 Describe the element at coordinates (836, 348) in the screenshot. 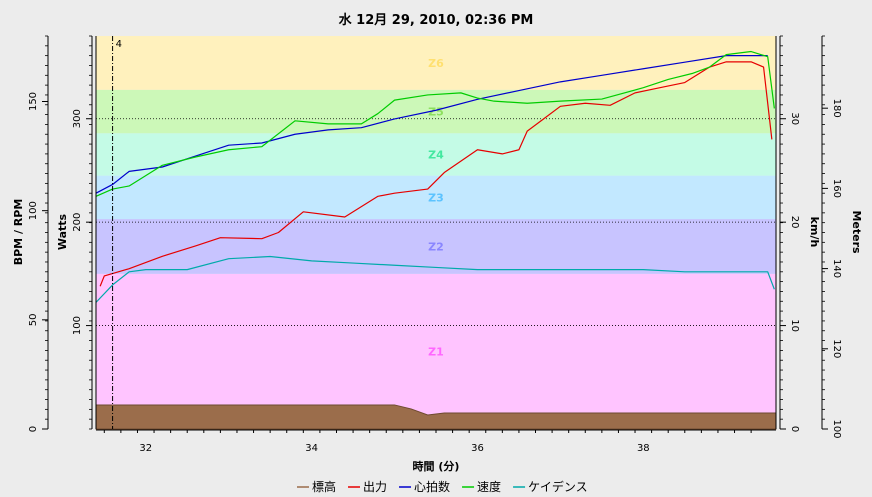

I see `y-tick-label-meters: 120` at that location.